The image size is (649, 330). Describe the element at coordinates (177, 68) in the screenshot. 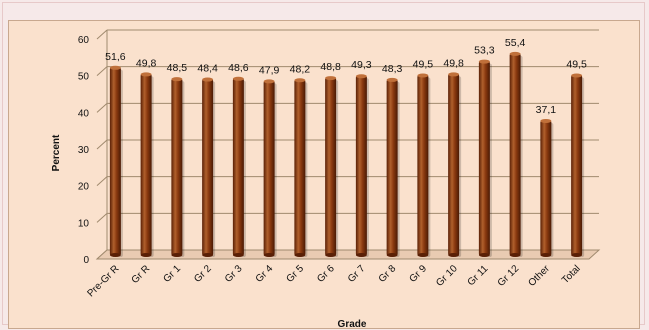

I see `data-label: 48,5` at that location.